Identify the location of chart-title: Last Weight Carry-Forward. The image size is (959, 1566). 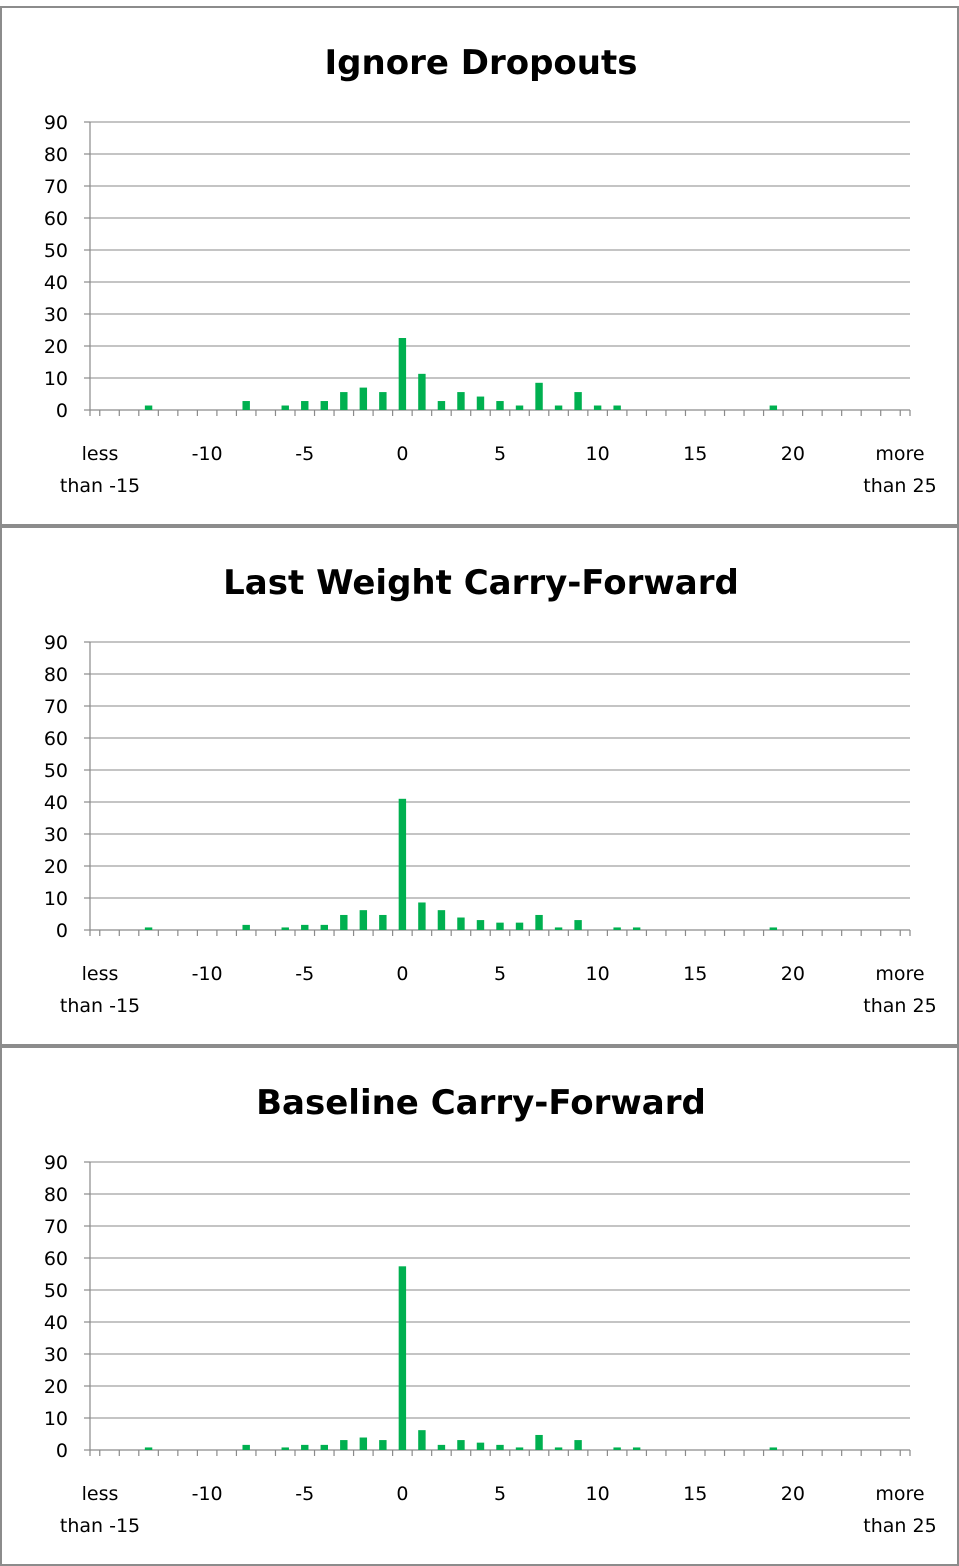
(481, 583).